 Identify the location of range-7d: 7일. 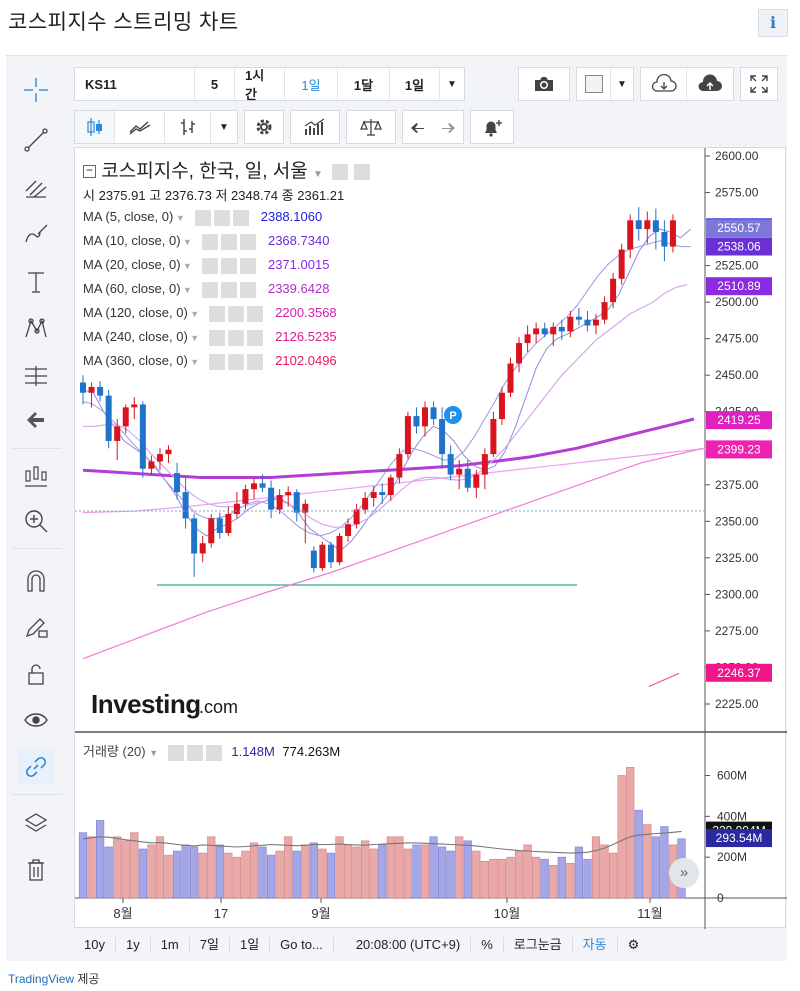
(210, 945).